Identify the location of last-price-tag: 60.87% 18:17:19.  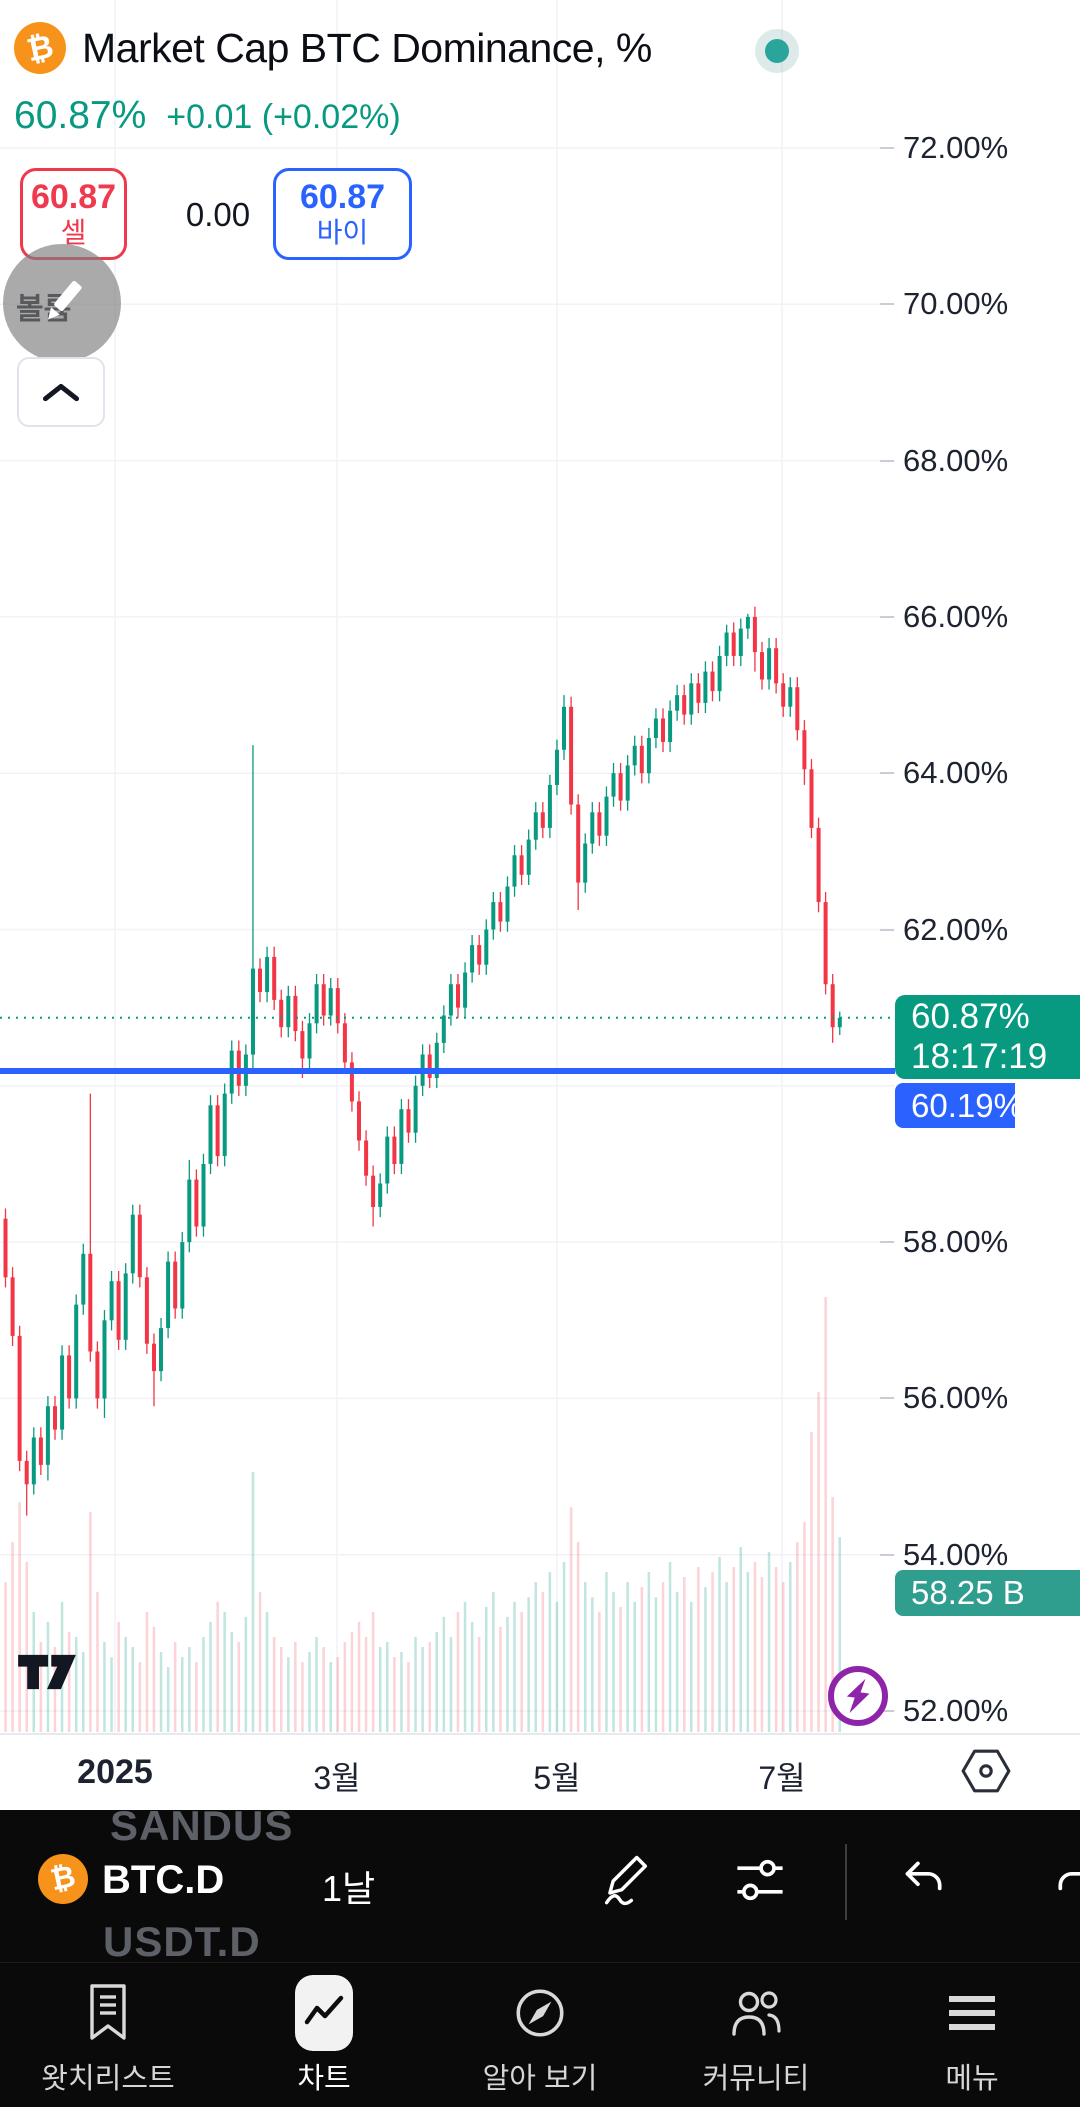
(987, 1037).